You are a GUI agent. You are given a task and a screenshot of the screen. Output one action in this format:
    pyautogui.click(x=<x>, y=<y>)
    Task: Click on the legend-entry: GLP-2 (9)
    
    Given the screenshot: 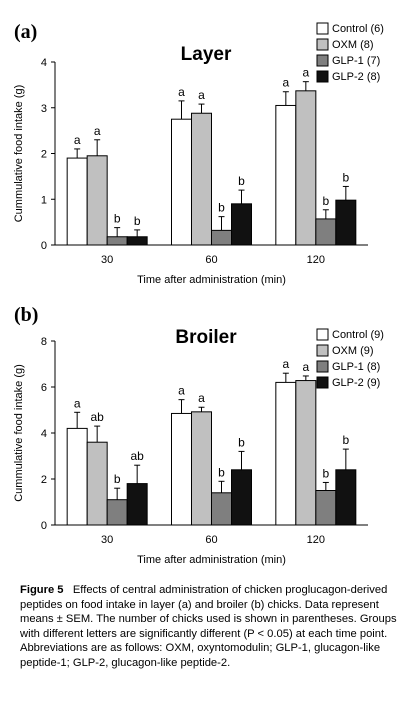 What is the action you would take?
    pyautogui.click(x=356, y=383)
    